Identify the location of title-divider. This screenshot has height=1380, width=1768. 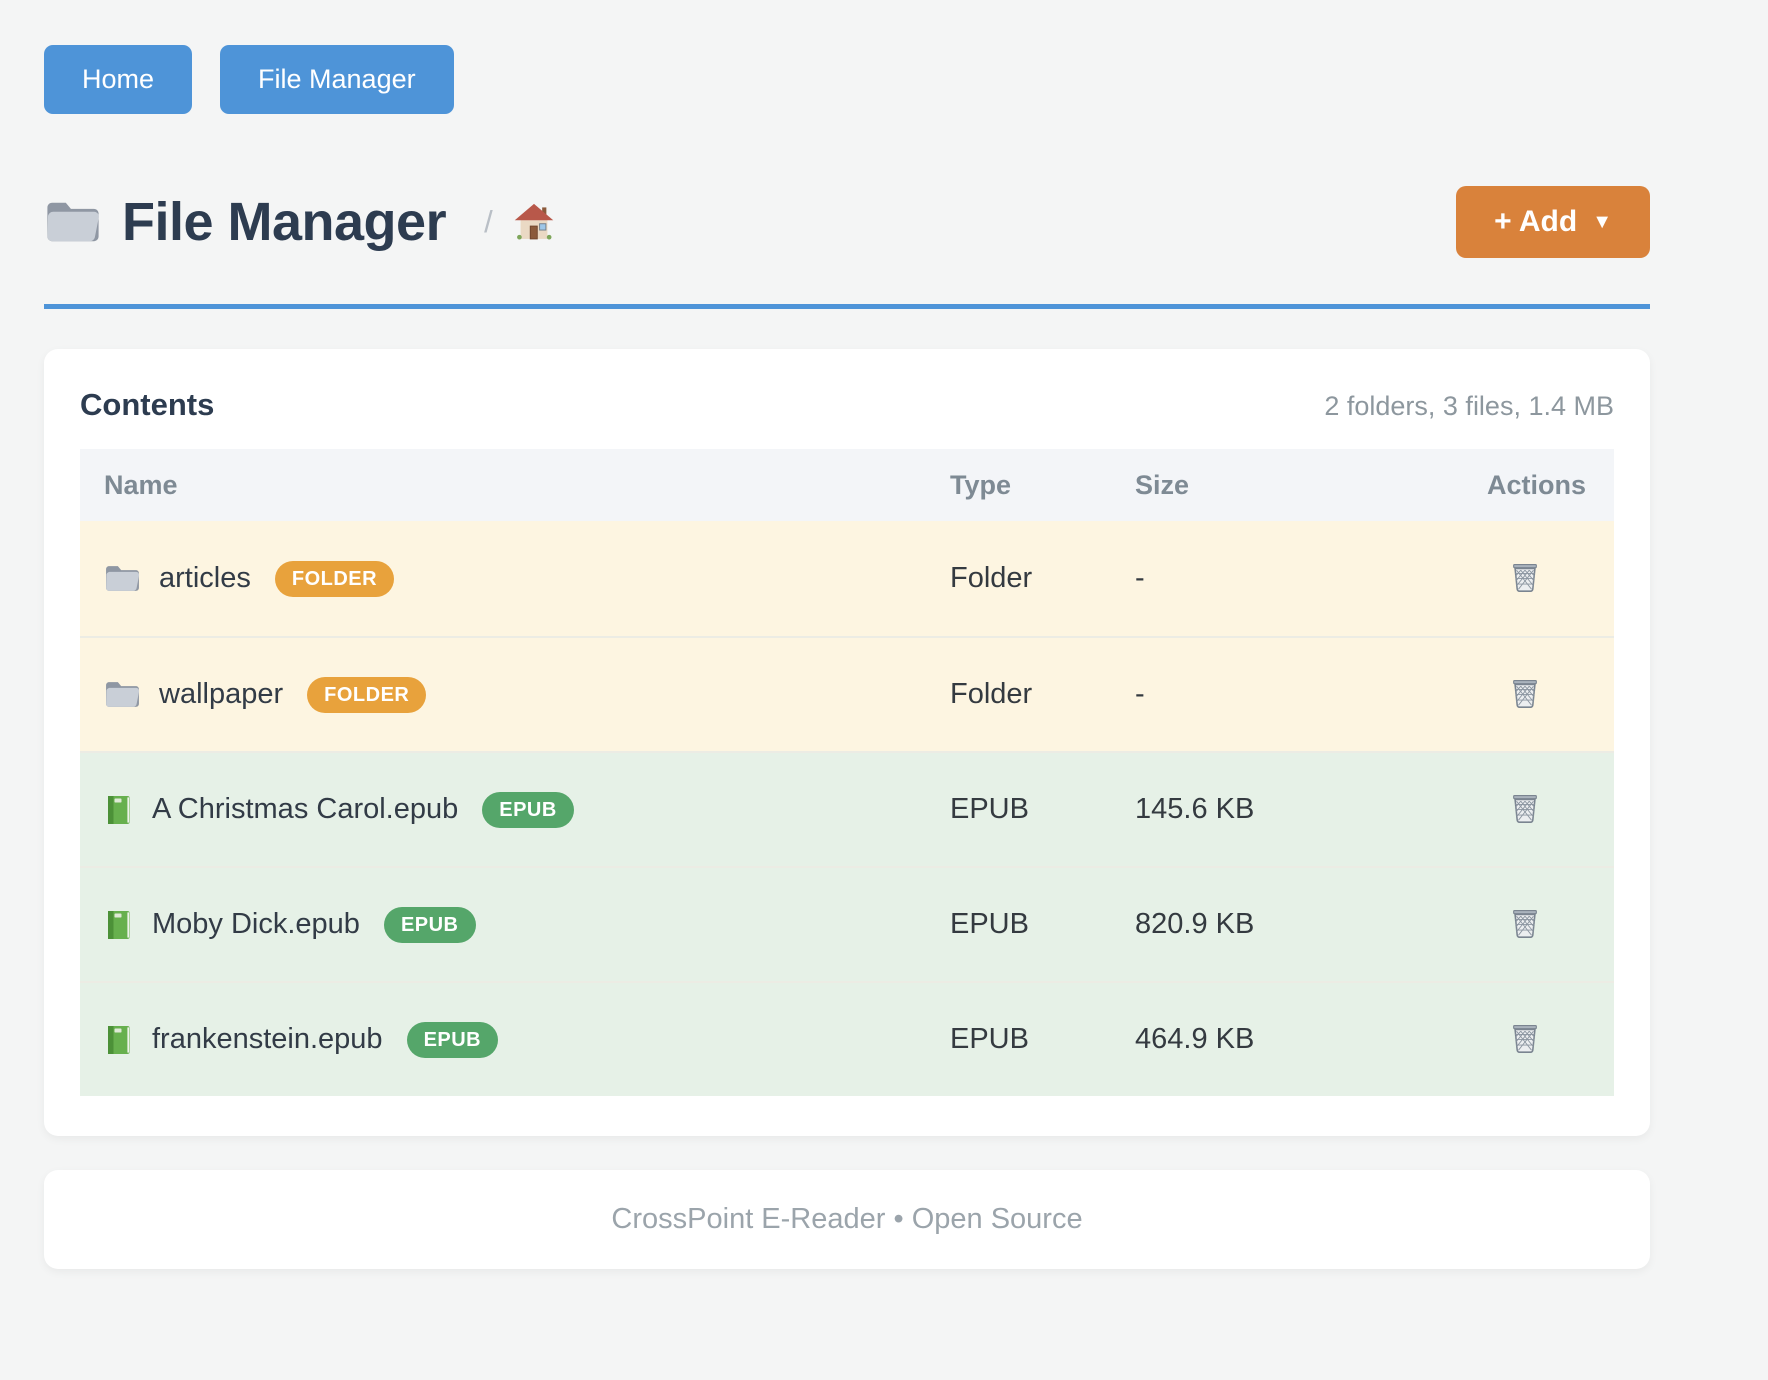
(847, 306).